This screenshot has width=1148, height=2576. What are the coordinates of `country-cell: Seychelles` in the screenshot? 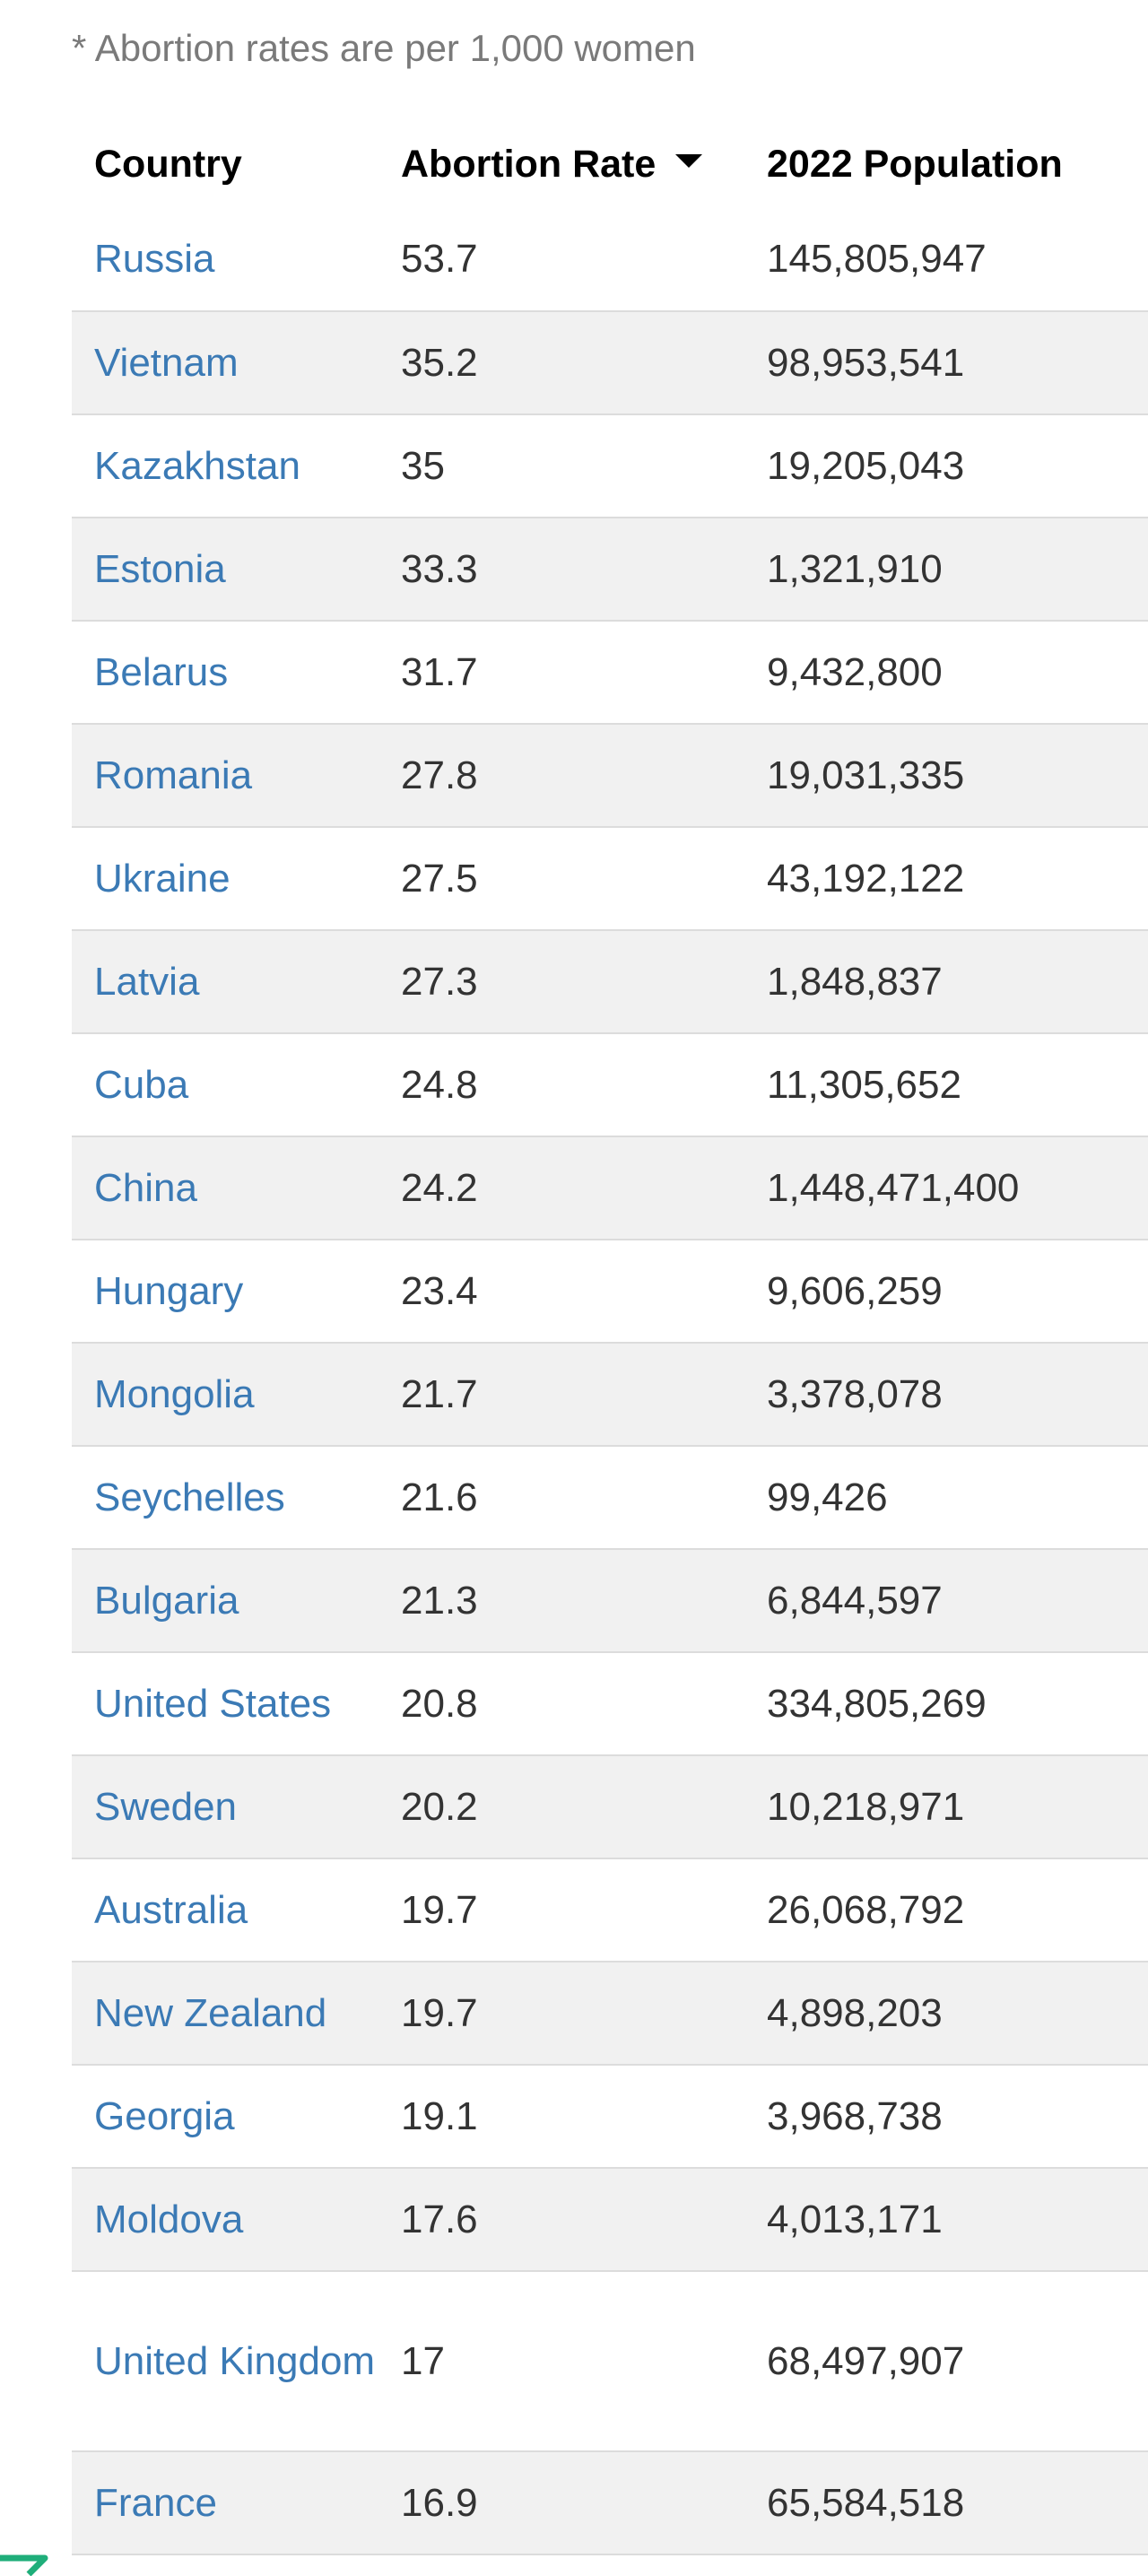 It's located at (225, 1498).